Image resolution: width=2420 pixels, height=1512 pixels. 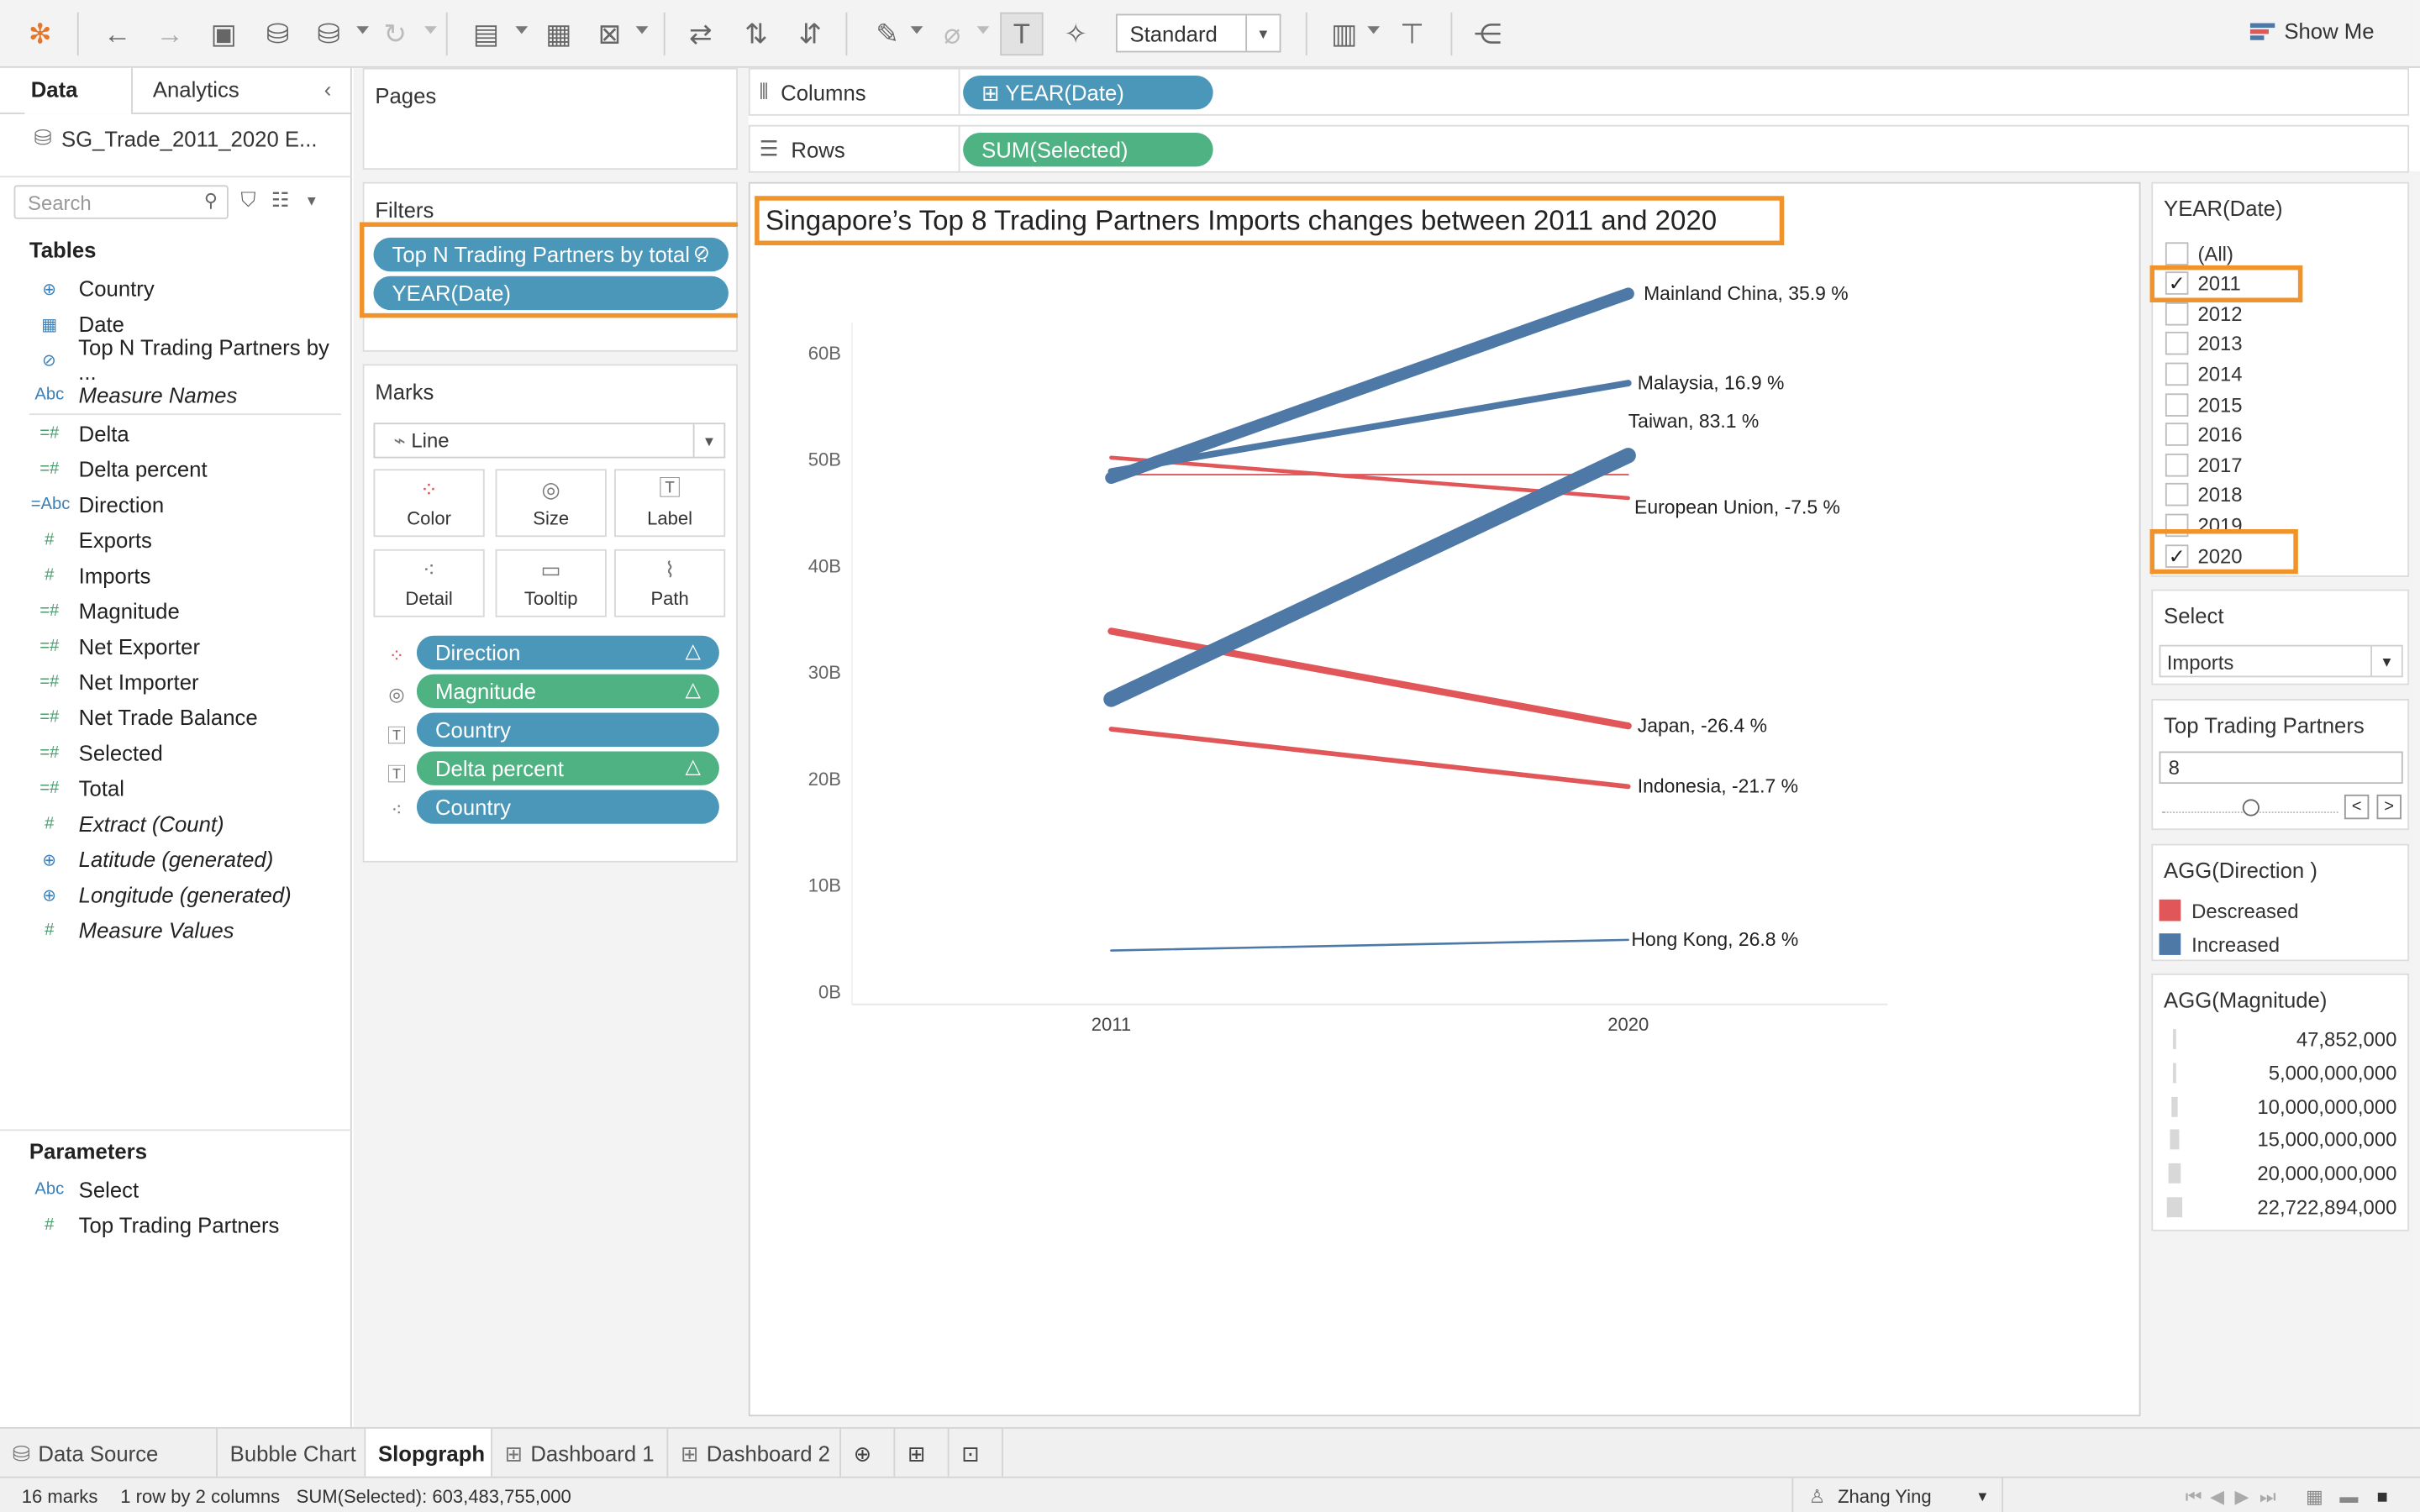 What do you see at coordinates (2193, 1496) in the screenshot?
I see `nav-first-icon: ⏮` at bounding box center [2193, 1496].